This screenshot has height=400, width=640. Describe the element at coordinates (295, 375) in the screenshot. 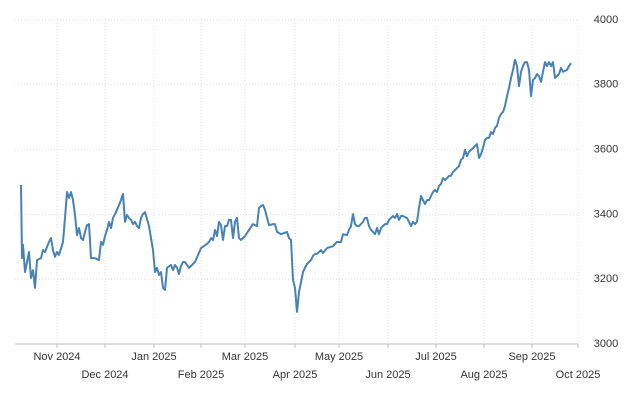

I see `x-tick-label: Apr 2025` at that location.